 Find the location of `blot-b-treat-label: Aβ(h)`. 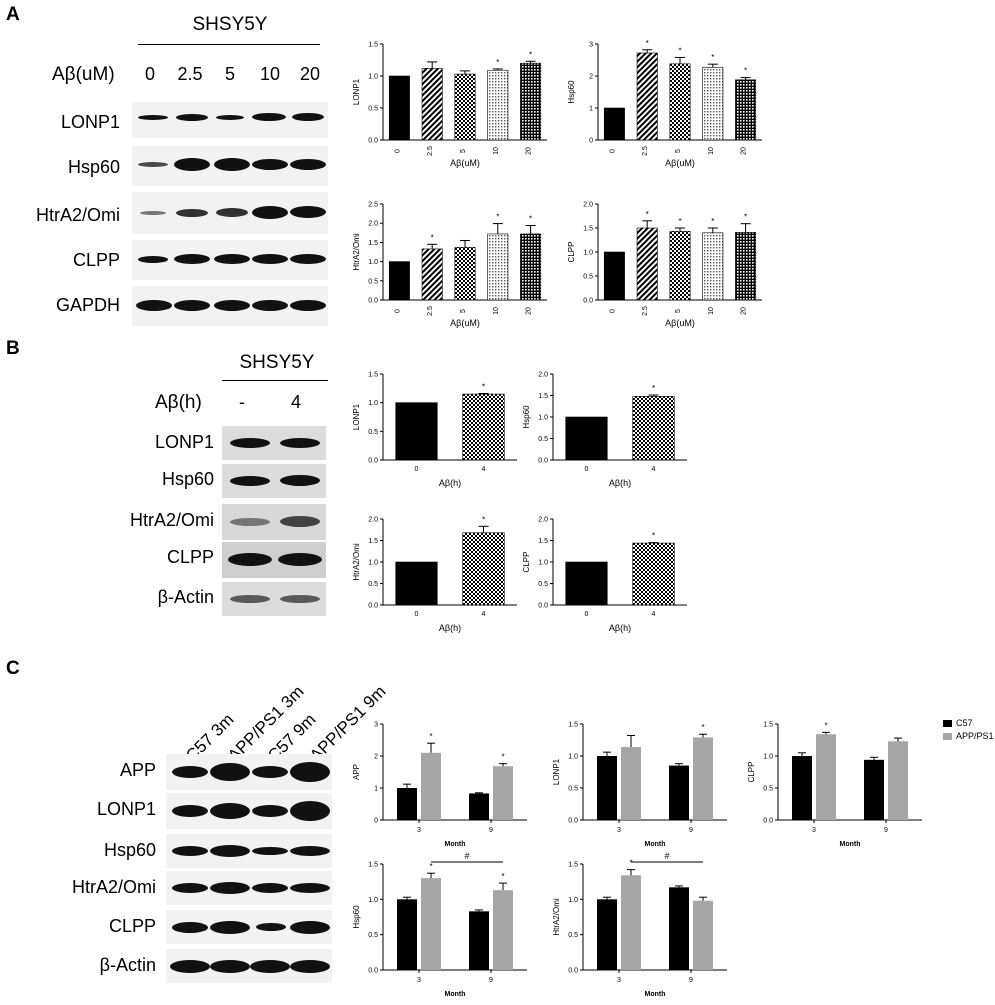

blot-b-treat-label: Aβ(h) is located at coordinates (178, 402).